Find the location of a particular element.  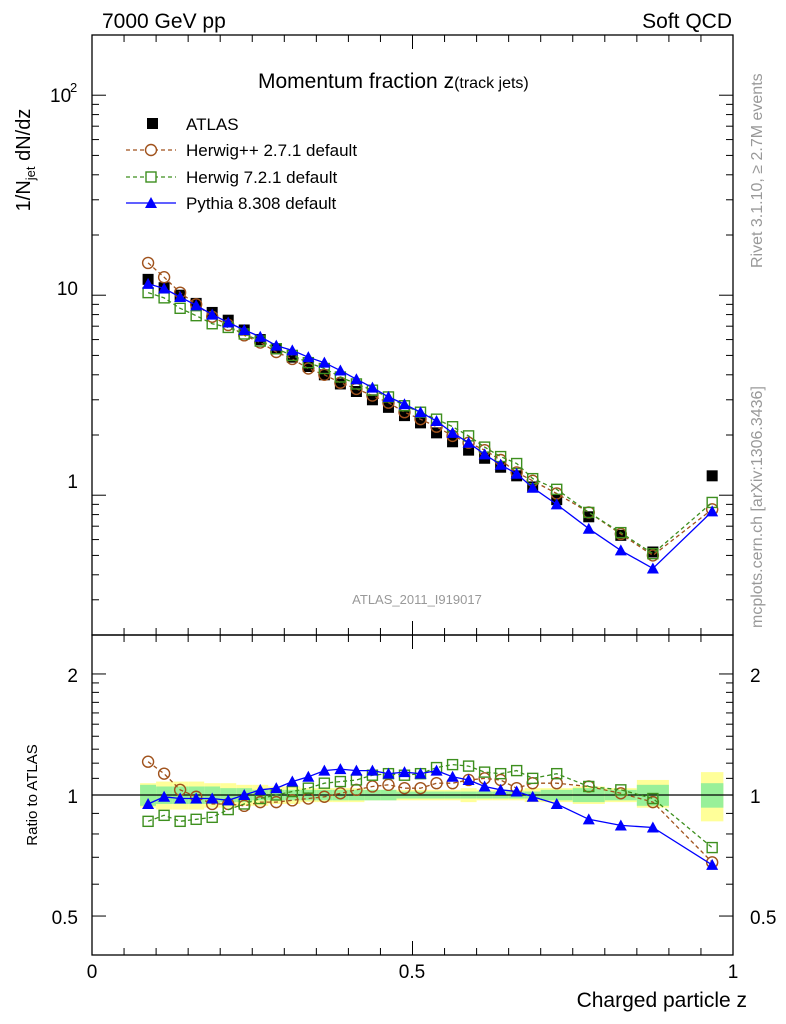

legend-entry-herwigpp: Herwig++ 2.7.1 default is located at coordinates (241, 150).